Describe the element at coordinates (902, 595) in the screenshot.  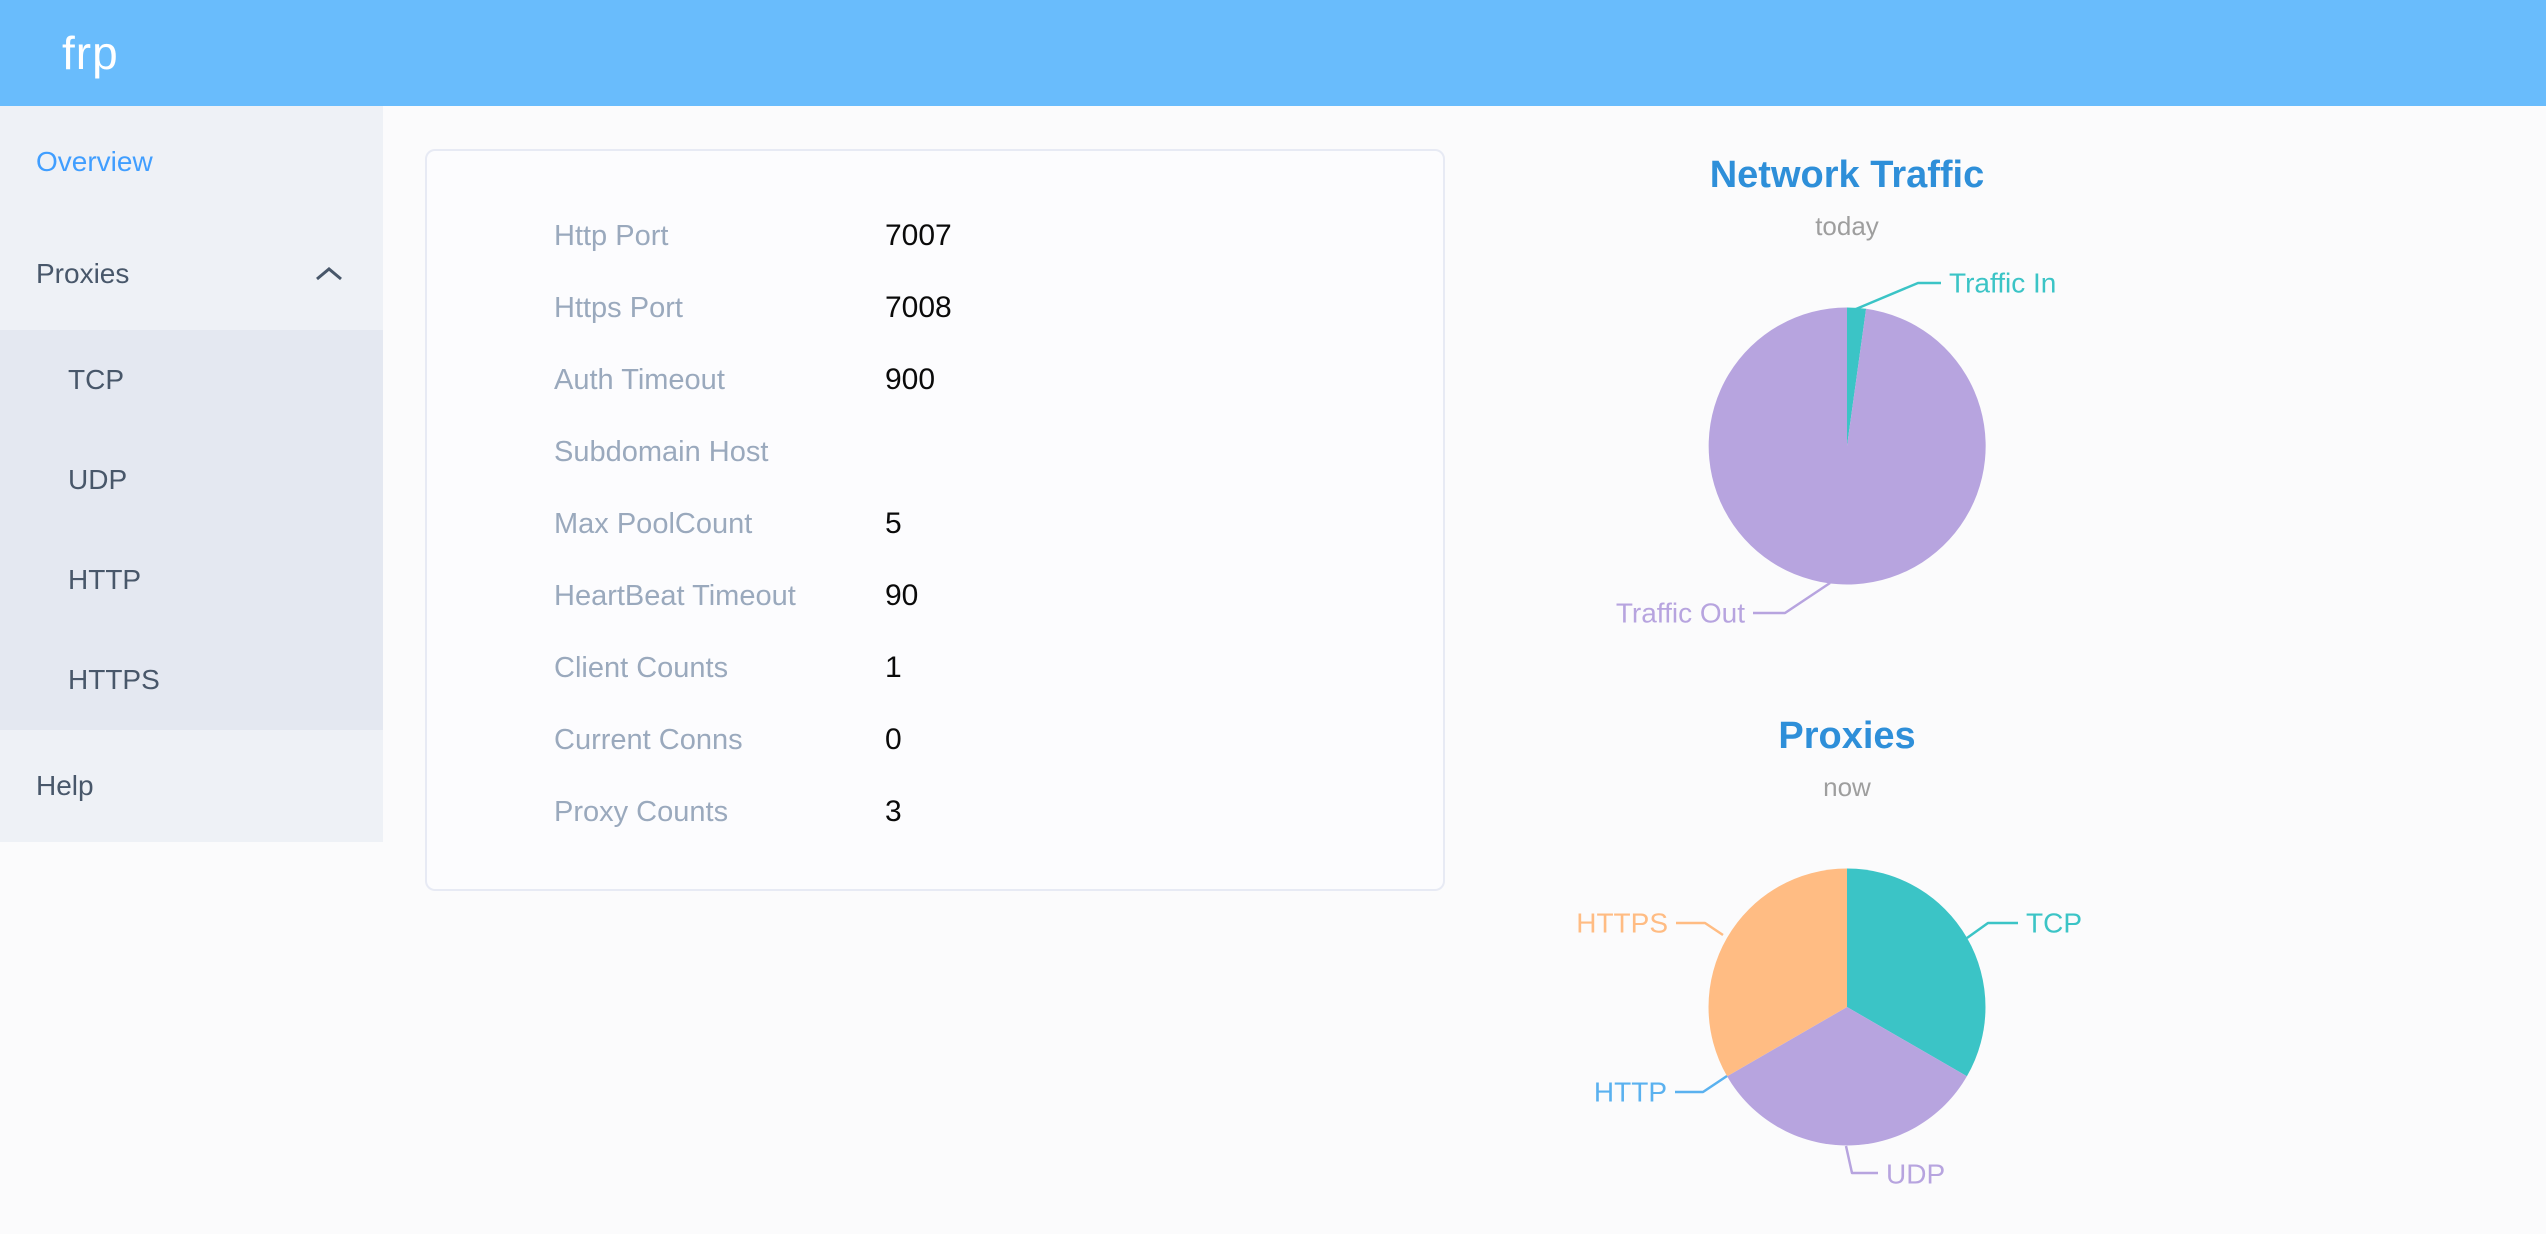
I see `info-value: 90` at that location.